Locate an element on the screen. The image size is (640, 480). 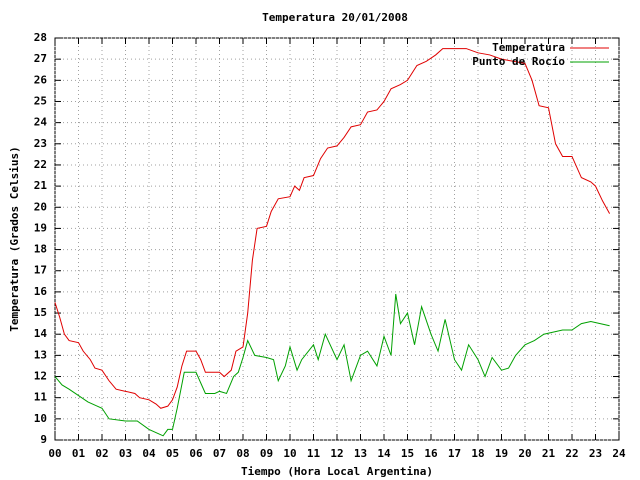
y-axis-label: Temperatura (Grados Celsius) is located at coordinates (14, 238).